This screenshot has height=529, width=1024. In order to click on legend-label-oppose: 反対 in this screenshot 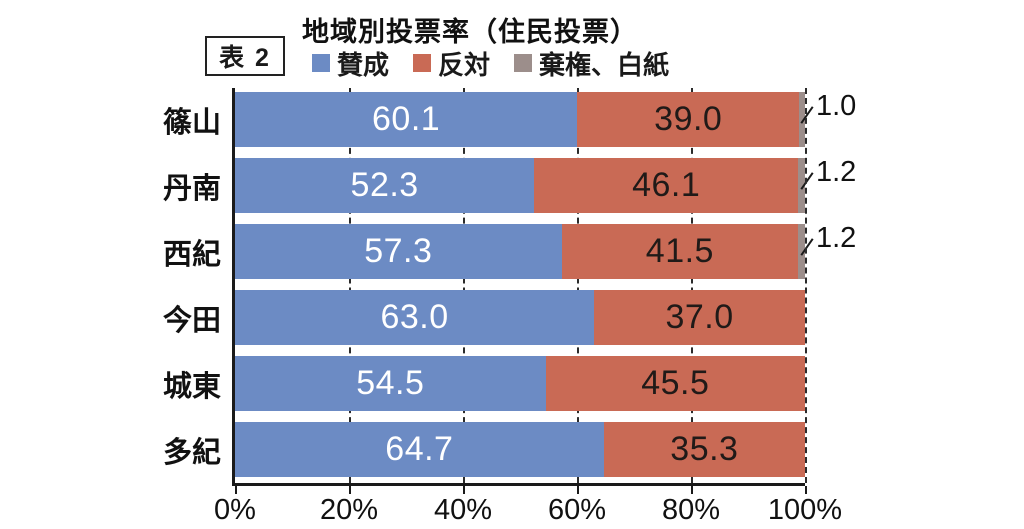, I will do `click(464, 64)`.